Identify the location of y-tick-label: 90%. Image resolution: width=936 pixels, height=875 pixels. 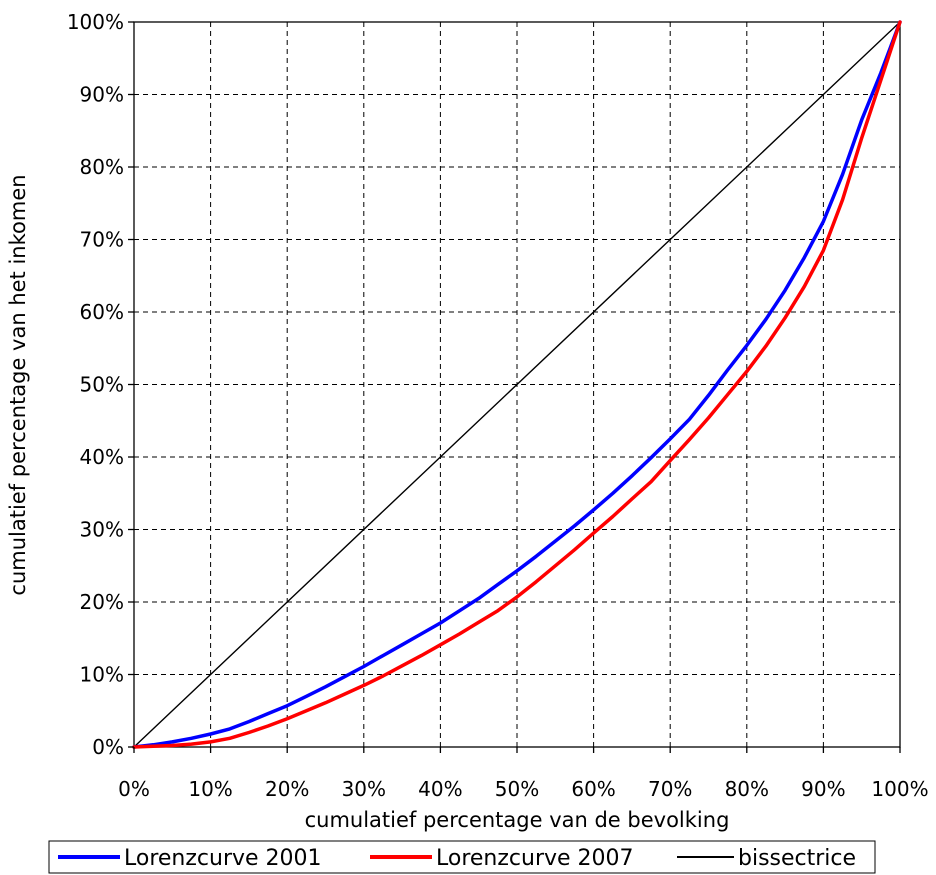
(102, 95).